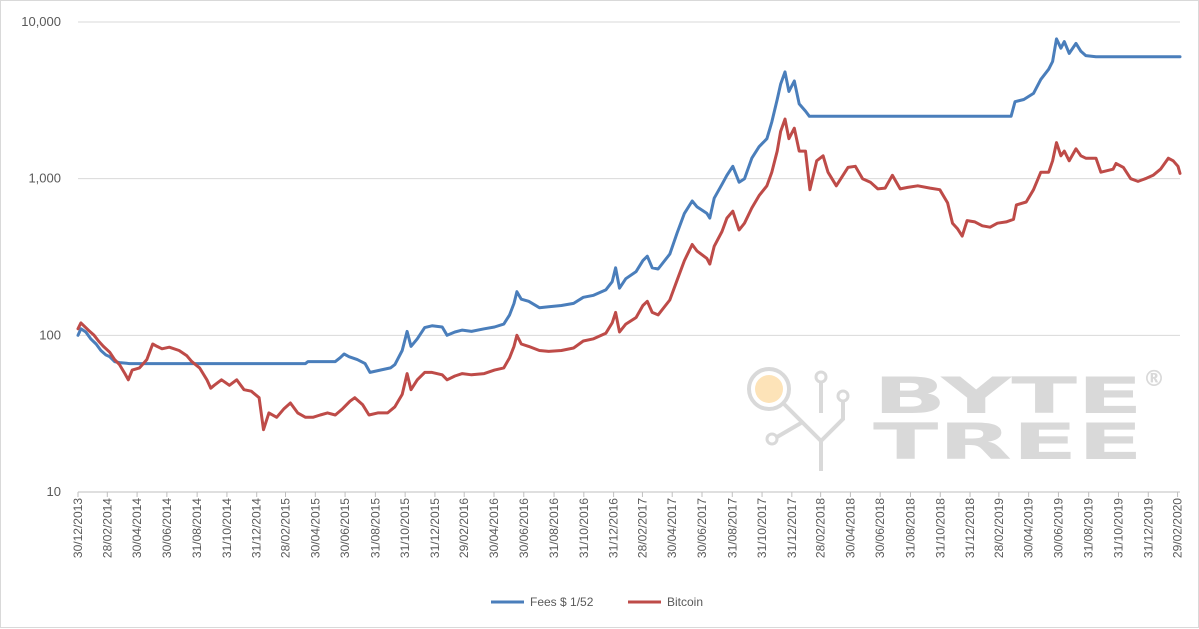 Image resolution: width=1199 pixels, height=629 pixels. I want to click on x-tick-label: 31/08/2019, so click(1089, 528).